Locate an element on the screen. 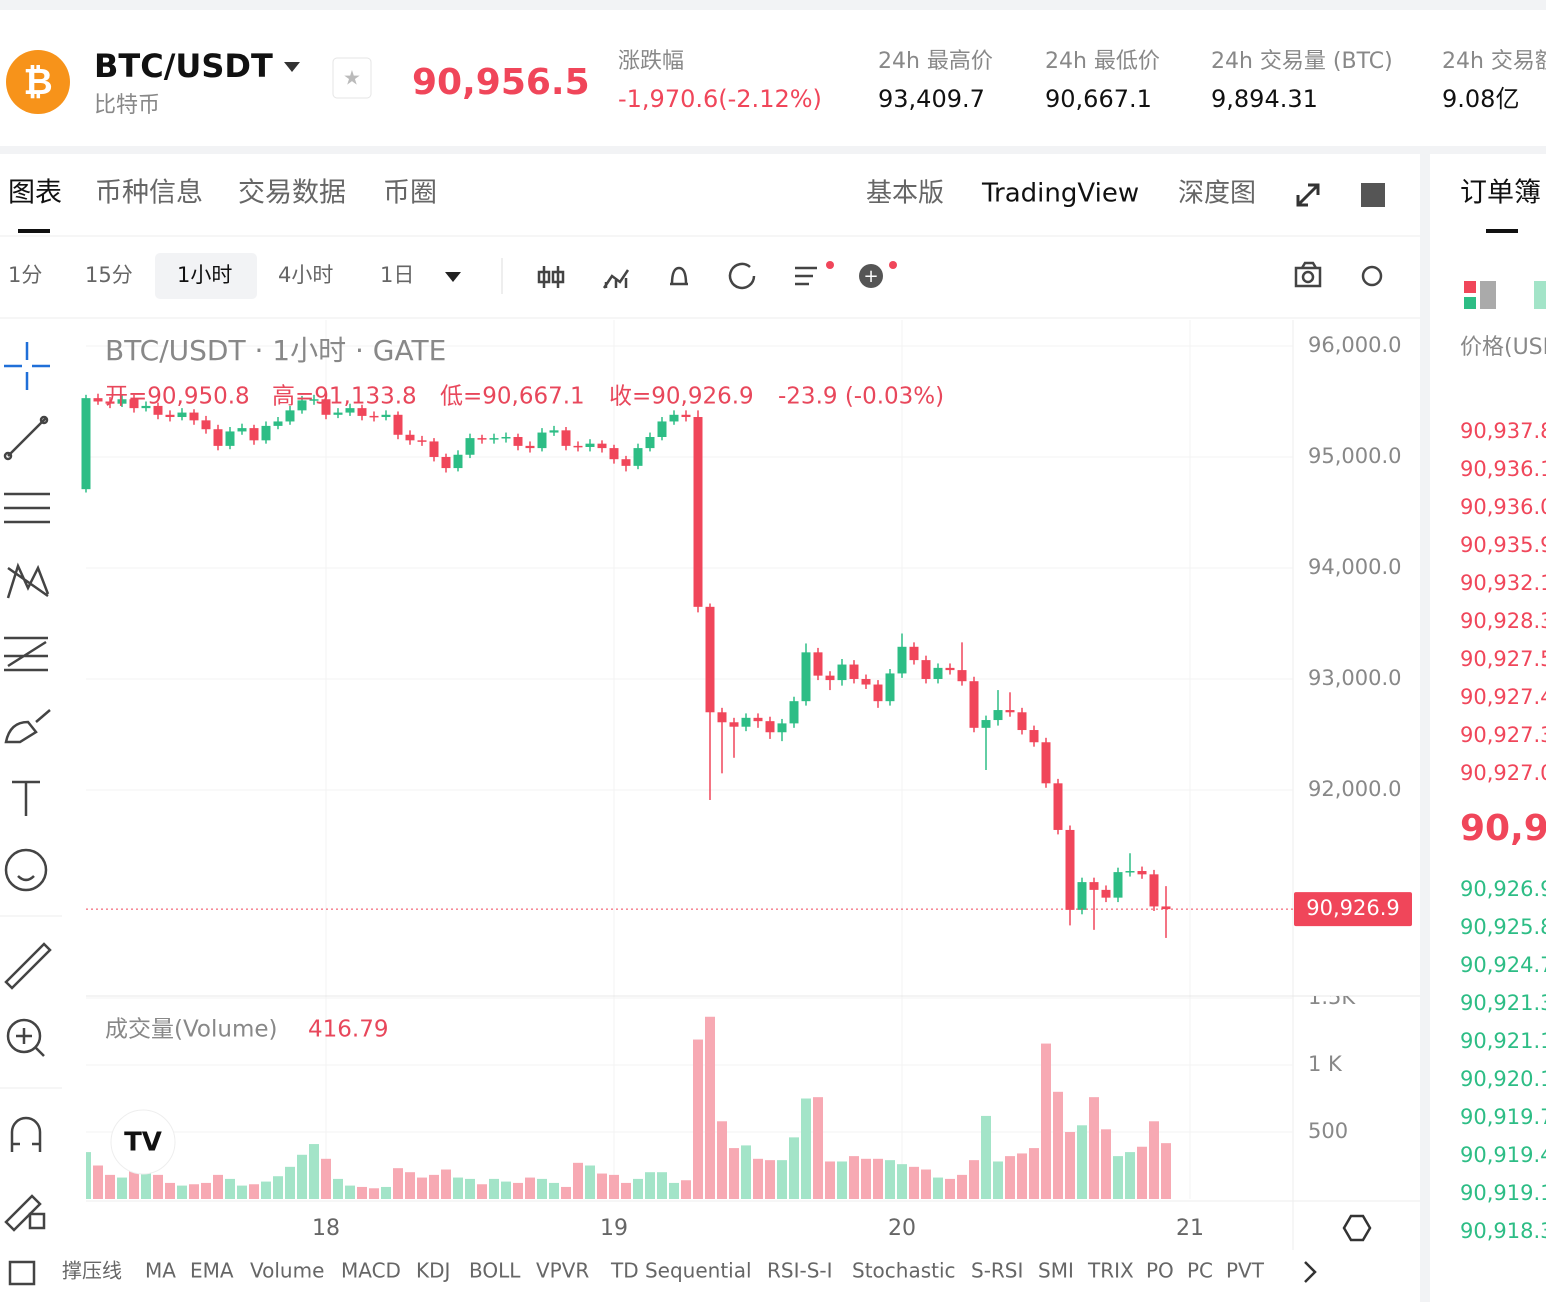 This screenshot has width=1546, height=1302. toolbar-icons is located at coordinates (960, 275).